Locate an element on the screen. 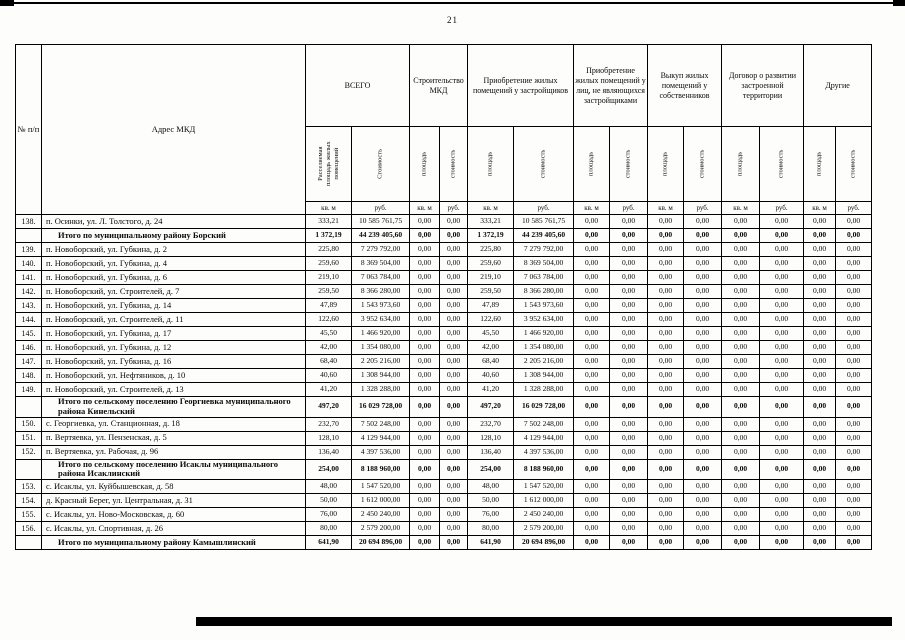 The image size is (905, 640). cell-value: 2 579 200,00 is located at coordinates (380, 529).